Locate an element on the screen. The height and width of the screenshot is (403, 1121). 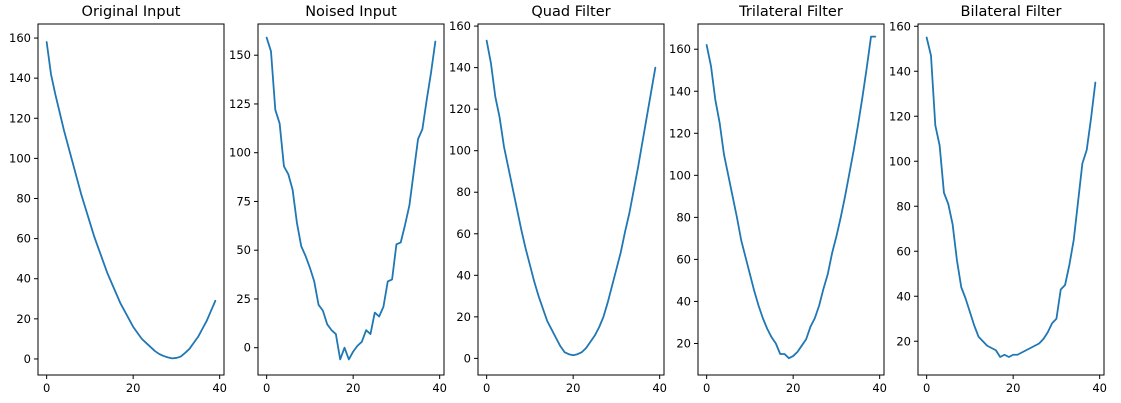
y-tick-label: 150 is located at coordinates (240, 55).